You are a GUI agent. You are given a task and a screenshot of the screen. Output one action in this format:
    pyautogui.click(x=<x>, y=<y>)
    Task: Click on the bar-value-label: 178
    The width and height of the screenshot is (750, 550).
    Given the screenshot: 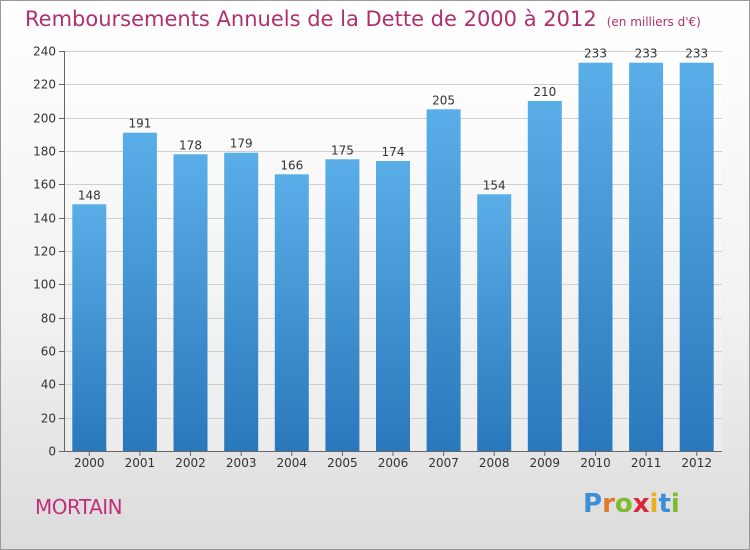 What is the action you would take?
    pyautogui.click(x=190, y=145)
    